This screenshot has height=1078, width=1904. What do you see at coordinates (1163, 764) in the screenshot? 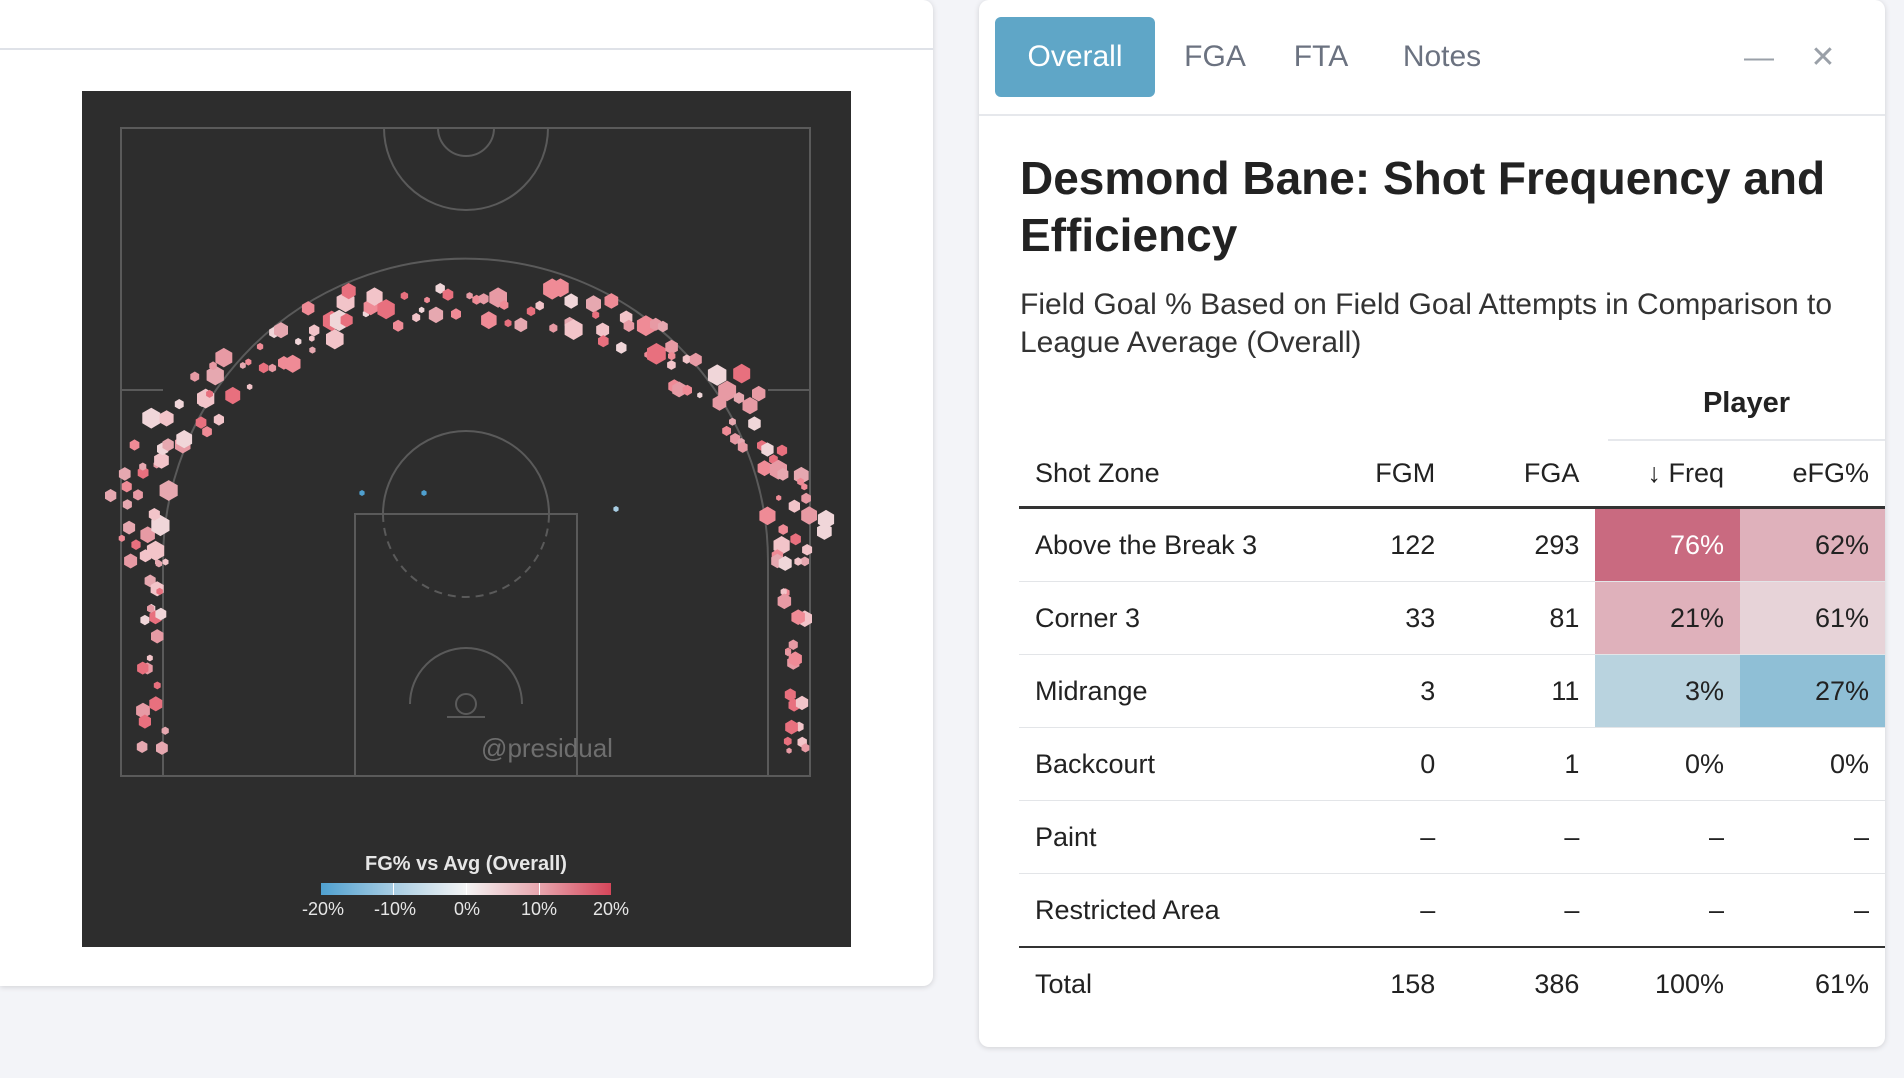
I see `zone-cell: Backcourt` at bounding box center [1163, 764].